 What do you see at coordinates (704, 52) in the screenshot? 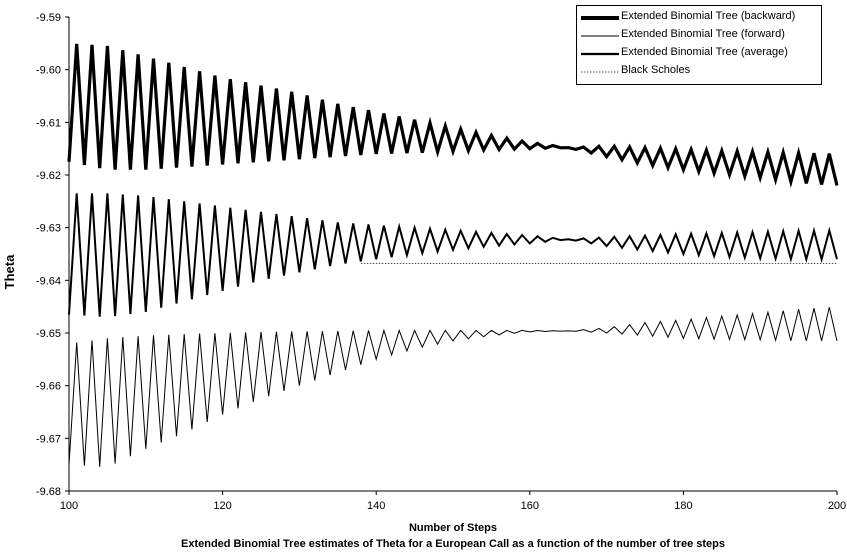
I see `legend-label-average: Extended Binomial Tree (average)` at bounding box center [704, 52].